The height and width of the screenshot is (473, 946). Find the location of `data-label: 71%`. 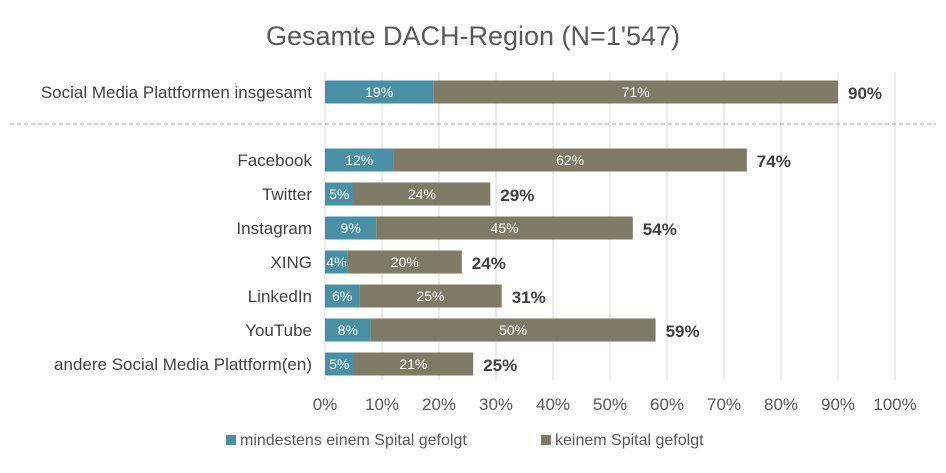

data-label: 71% is located at coordinates (636, 92).